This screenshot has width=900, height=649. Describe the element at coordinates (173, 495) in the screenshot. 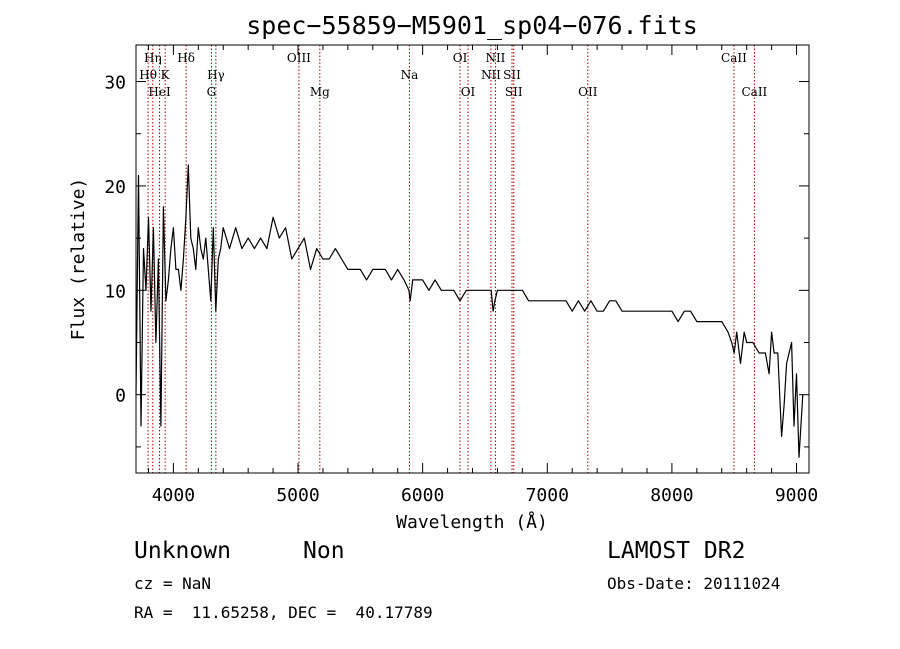

I see `x-tick-label: 4000` at that location.